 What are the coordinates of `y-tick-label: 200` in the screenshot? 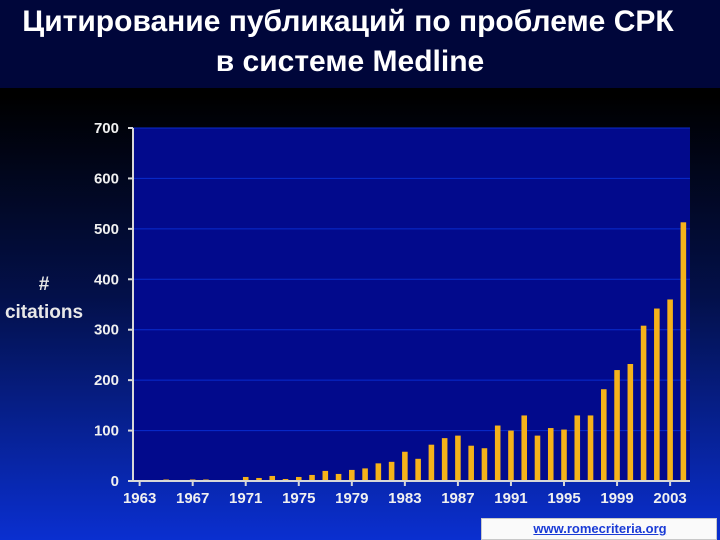 It's located at (106, 380).